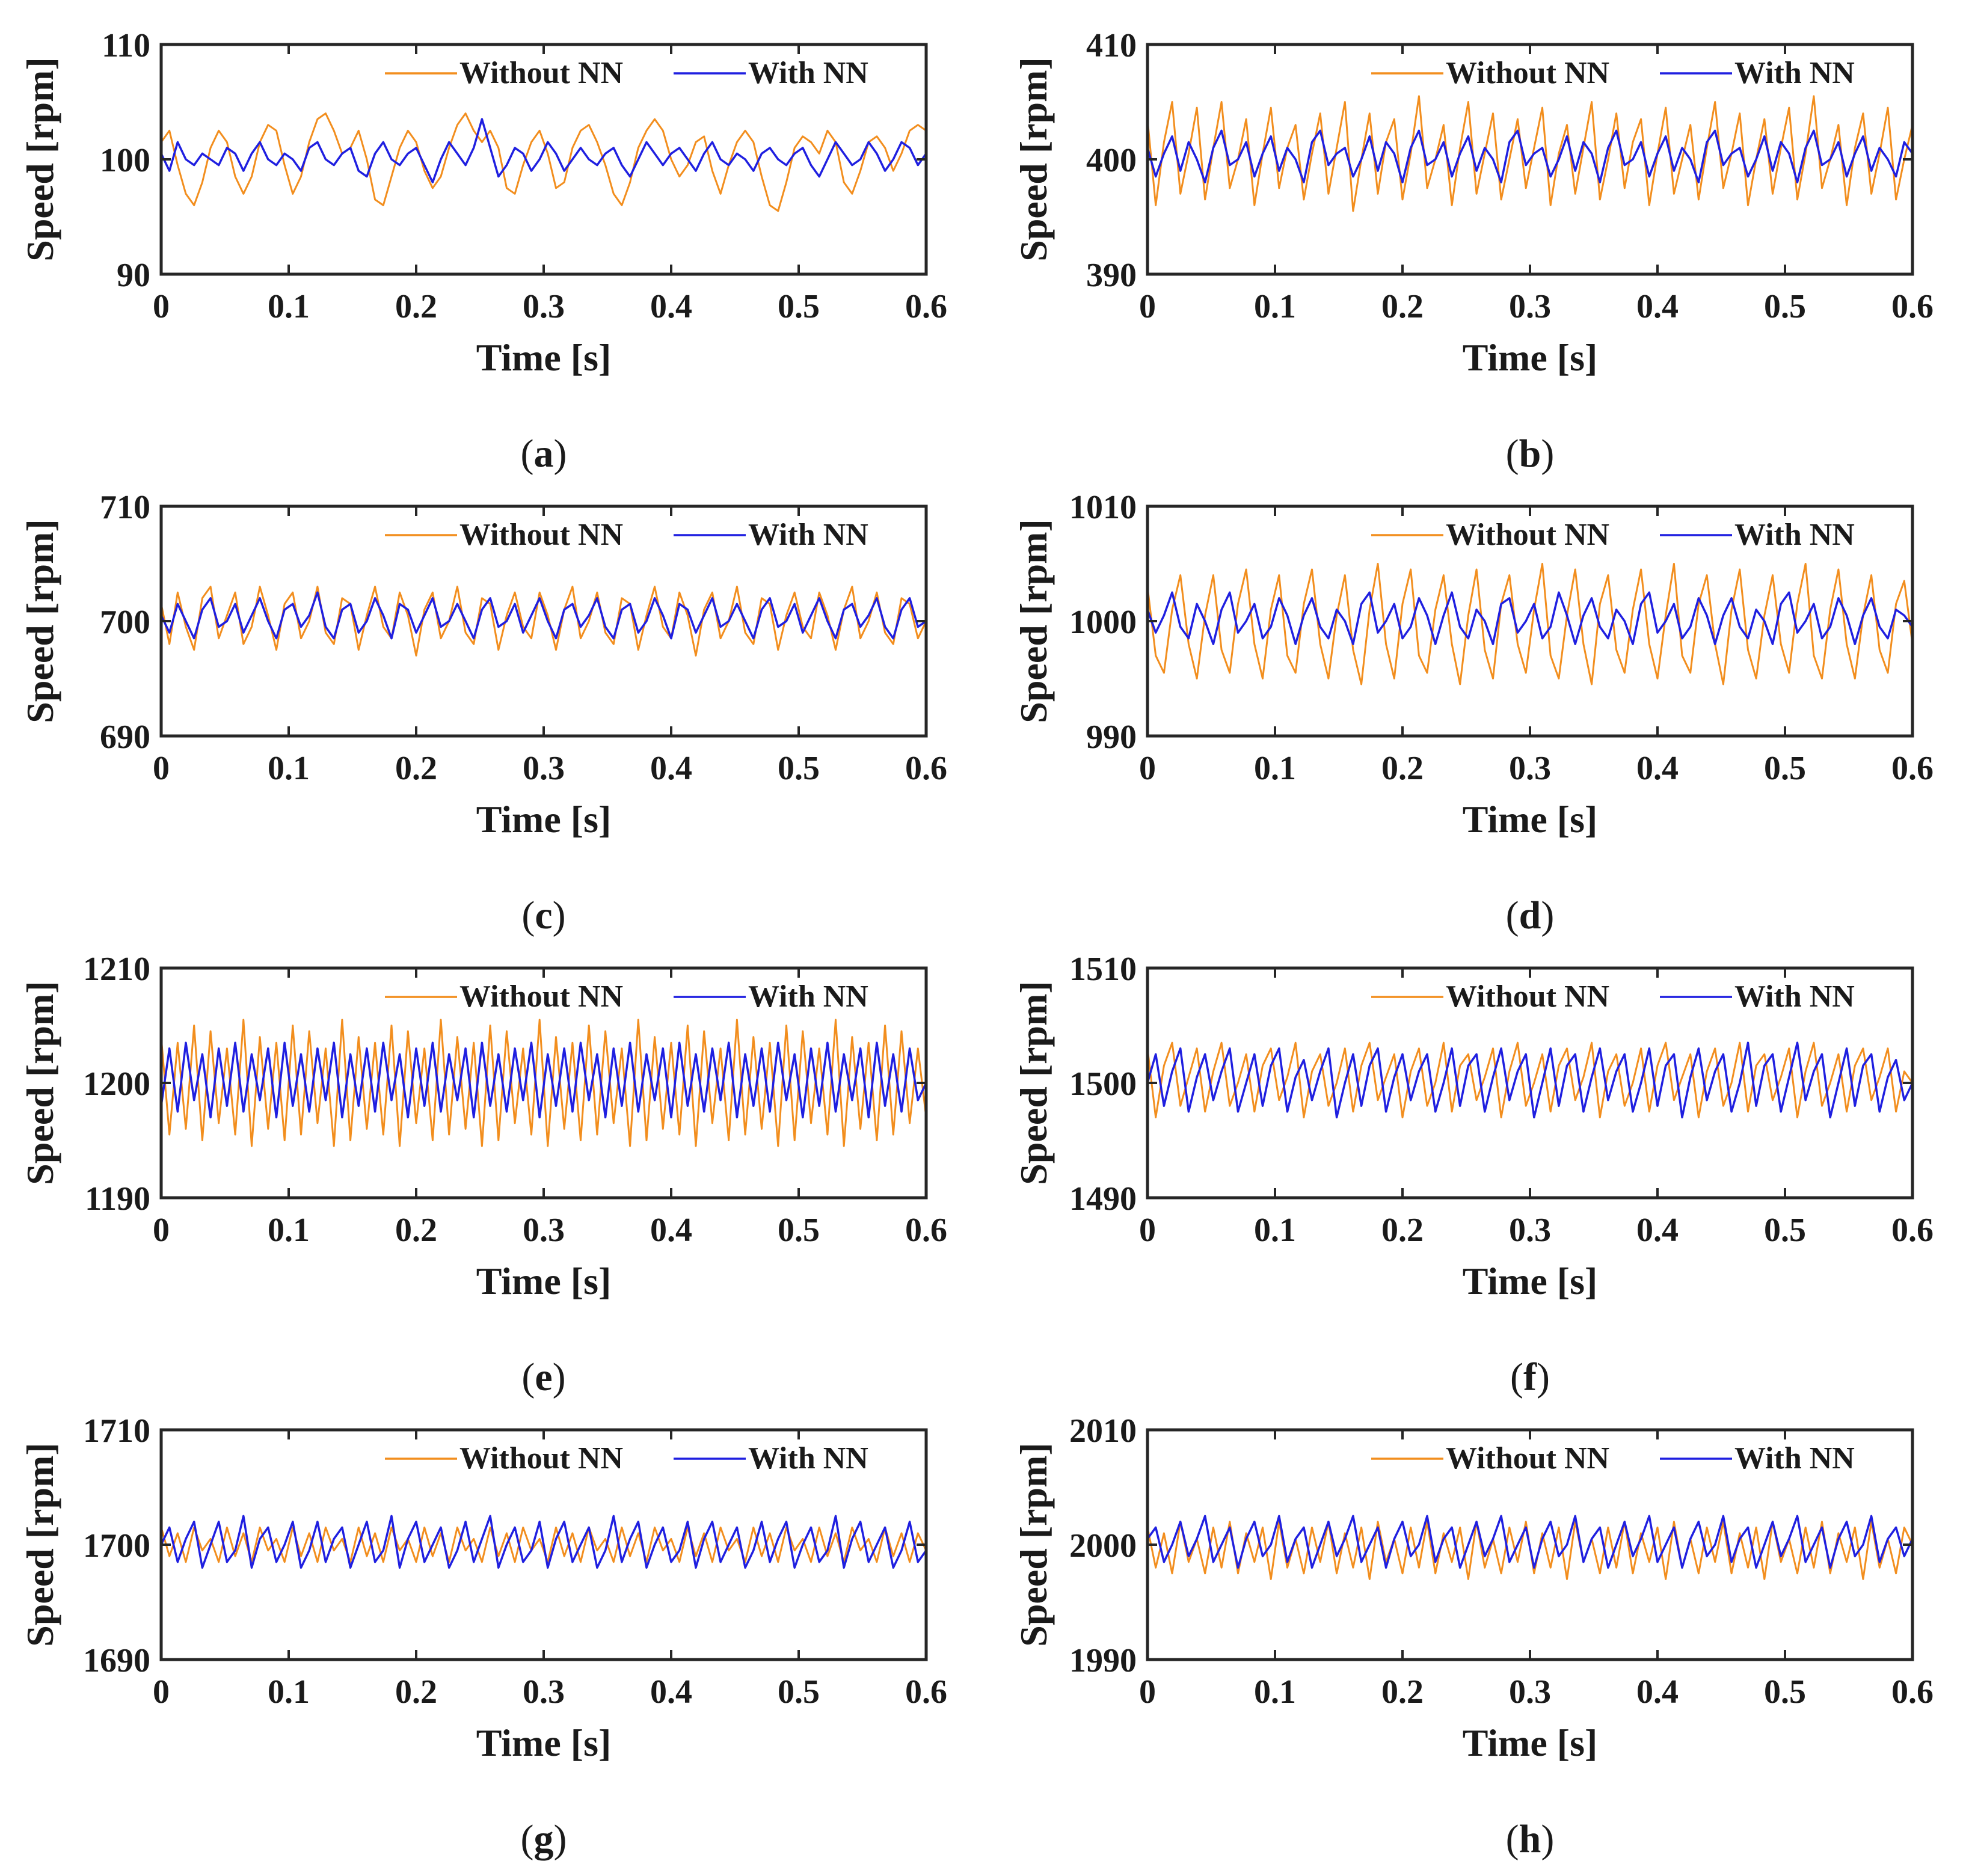 The width and height of the screenshot is (1963, 1876). Describe the element at coordinates (1531, 915) in the screenshot. I see `panel-caption: (d)` at that location.